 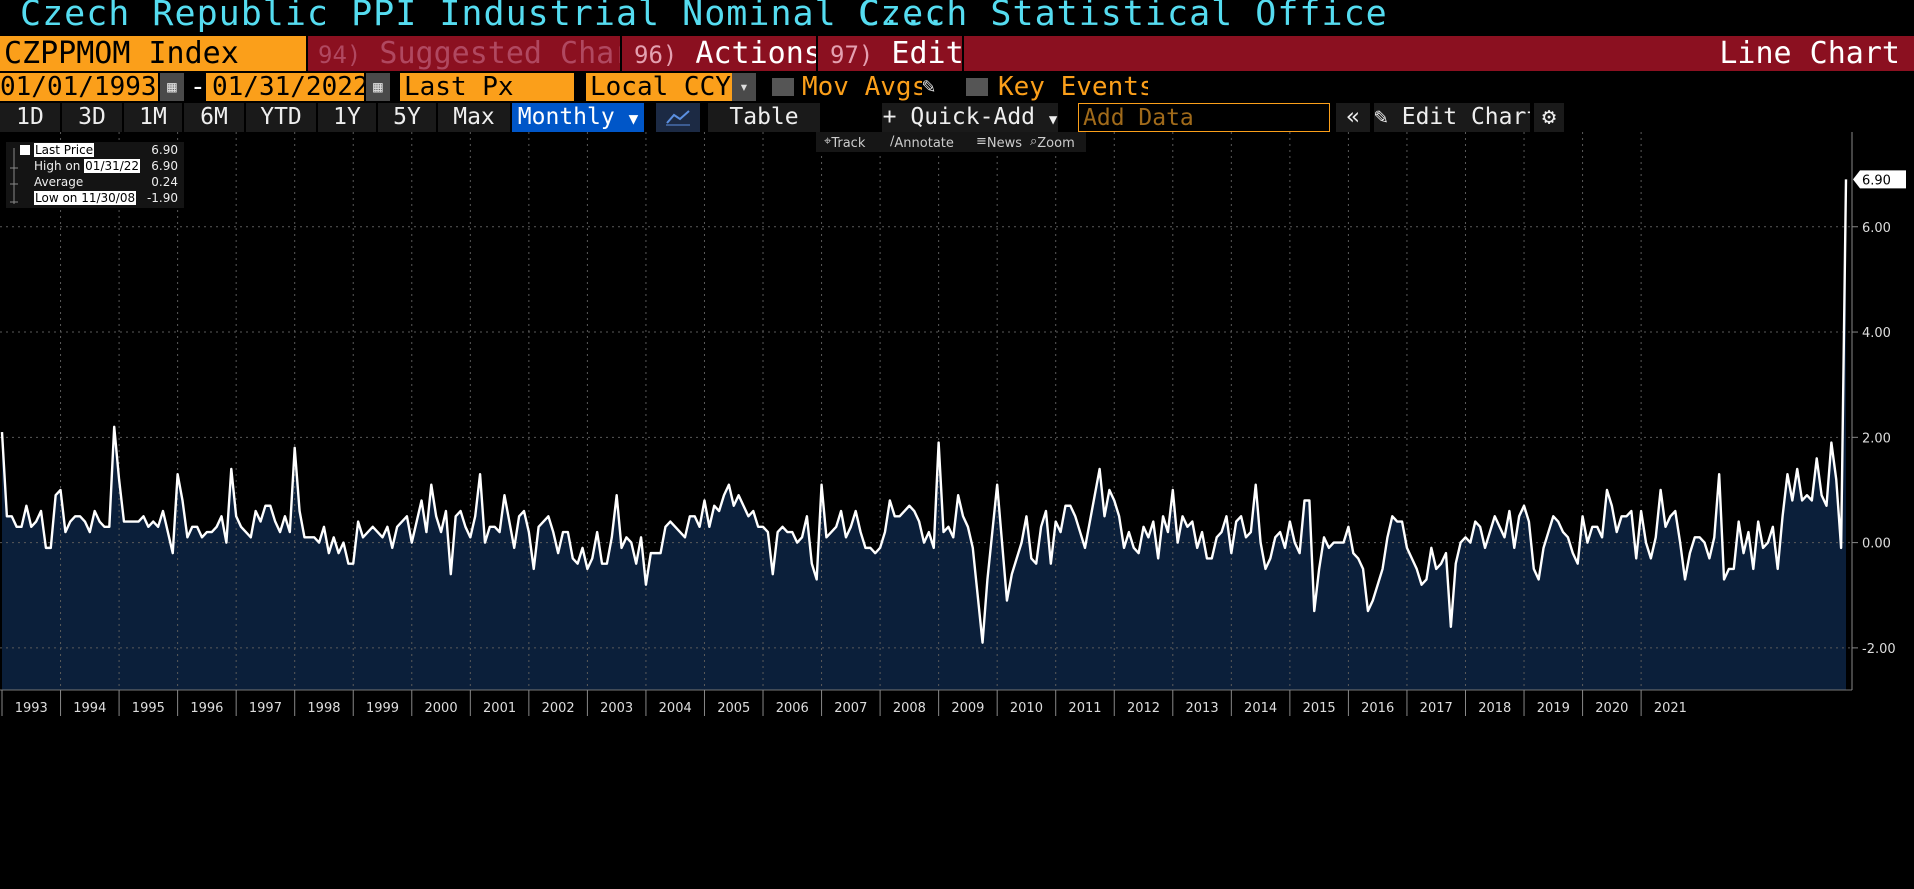 I want to click on legend-high-date: 01/31/22, so click(x=112, y=166).